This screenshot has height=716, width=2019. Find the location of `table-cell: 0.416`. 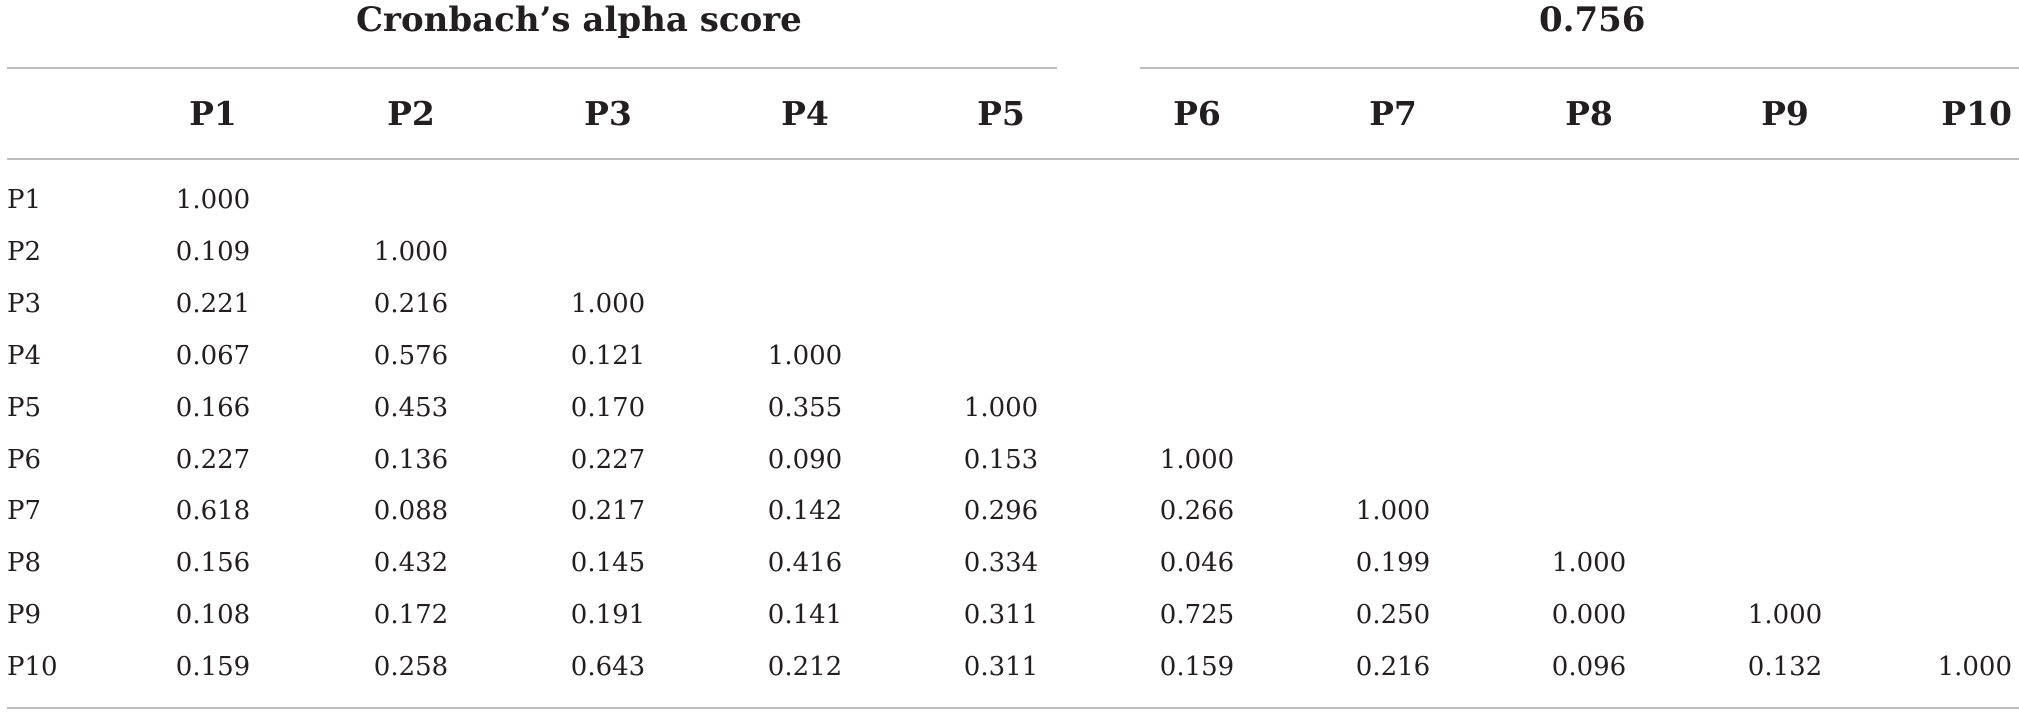

table-cell: 0.416 is located at coordinates (805, 563).